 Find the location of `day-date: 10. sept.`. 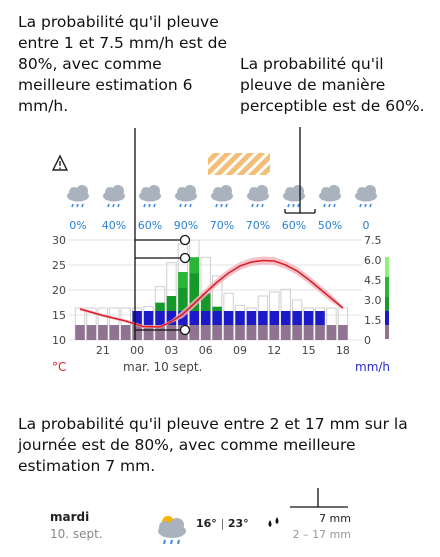

day-date: 10. sept. is located at coordinates (76, 534).